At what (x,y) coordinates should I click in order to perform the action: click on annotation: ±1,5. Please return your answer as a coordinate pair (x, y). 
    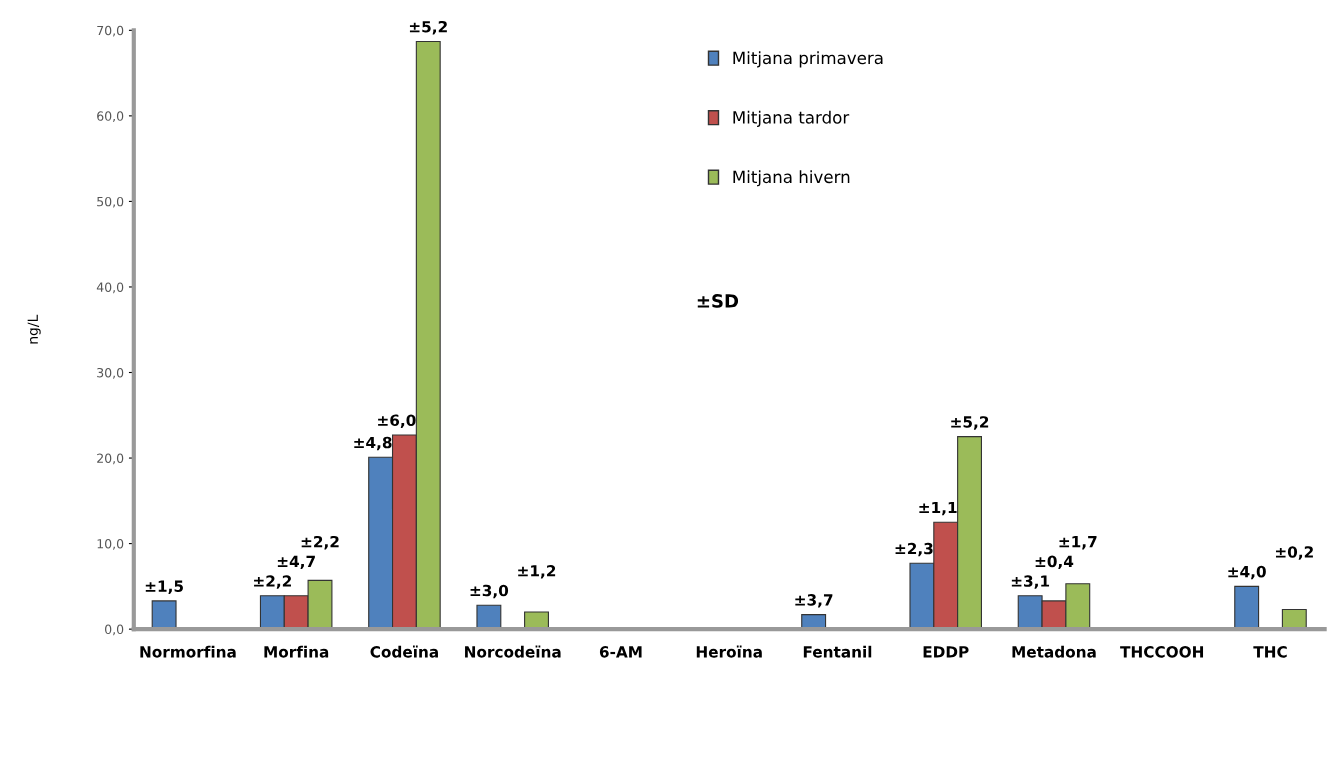
    Looking at the image, I should click on (164, 587).